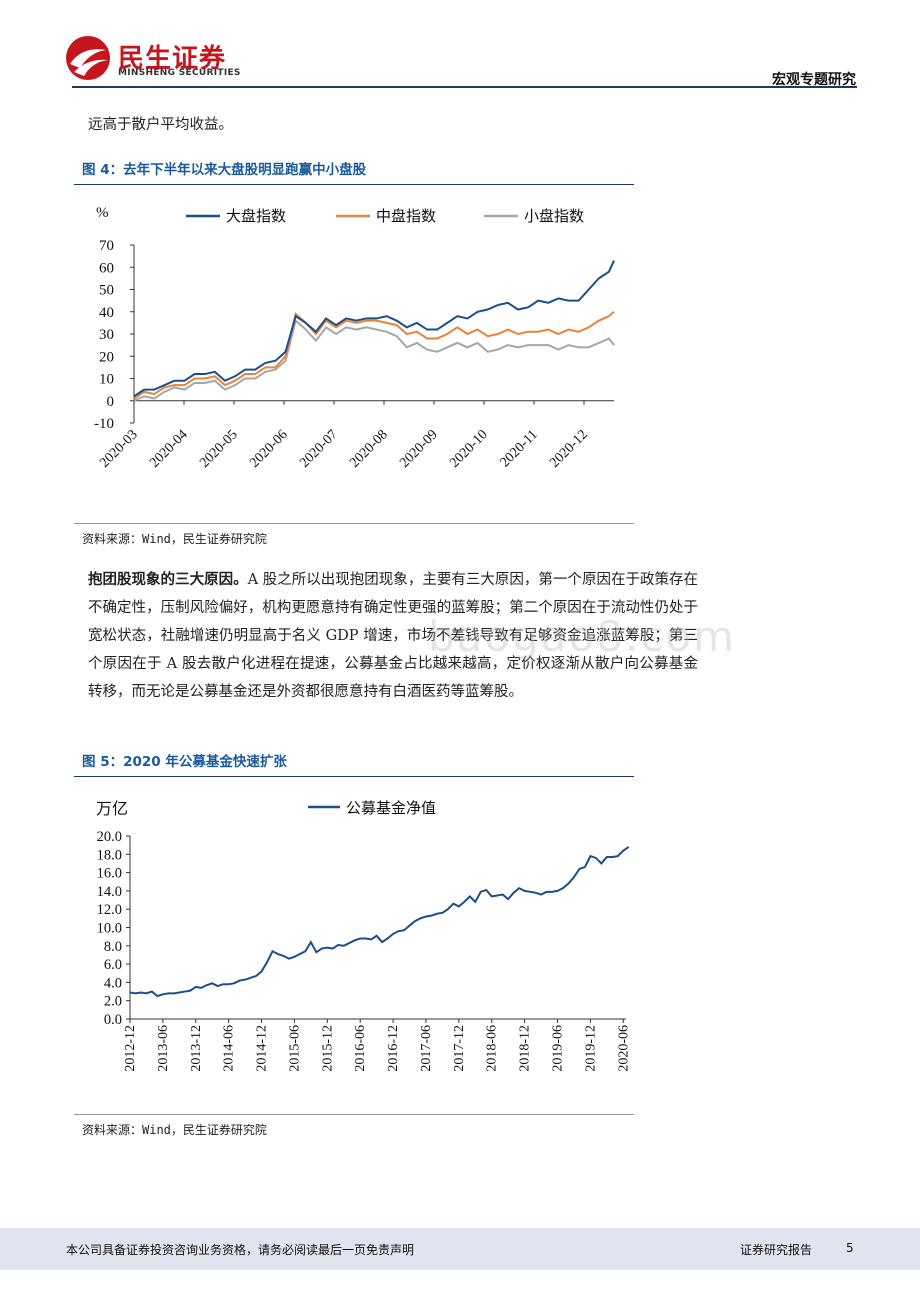  Describe the element at coordinates (113, 947) in the screenshot. I see `y-tick-label: 8.0` at that location.